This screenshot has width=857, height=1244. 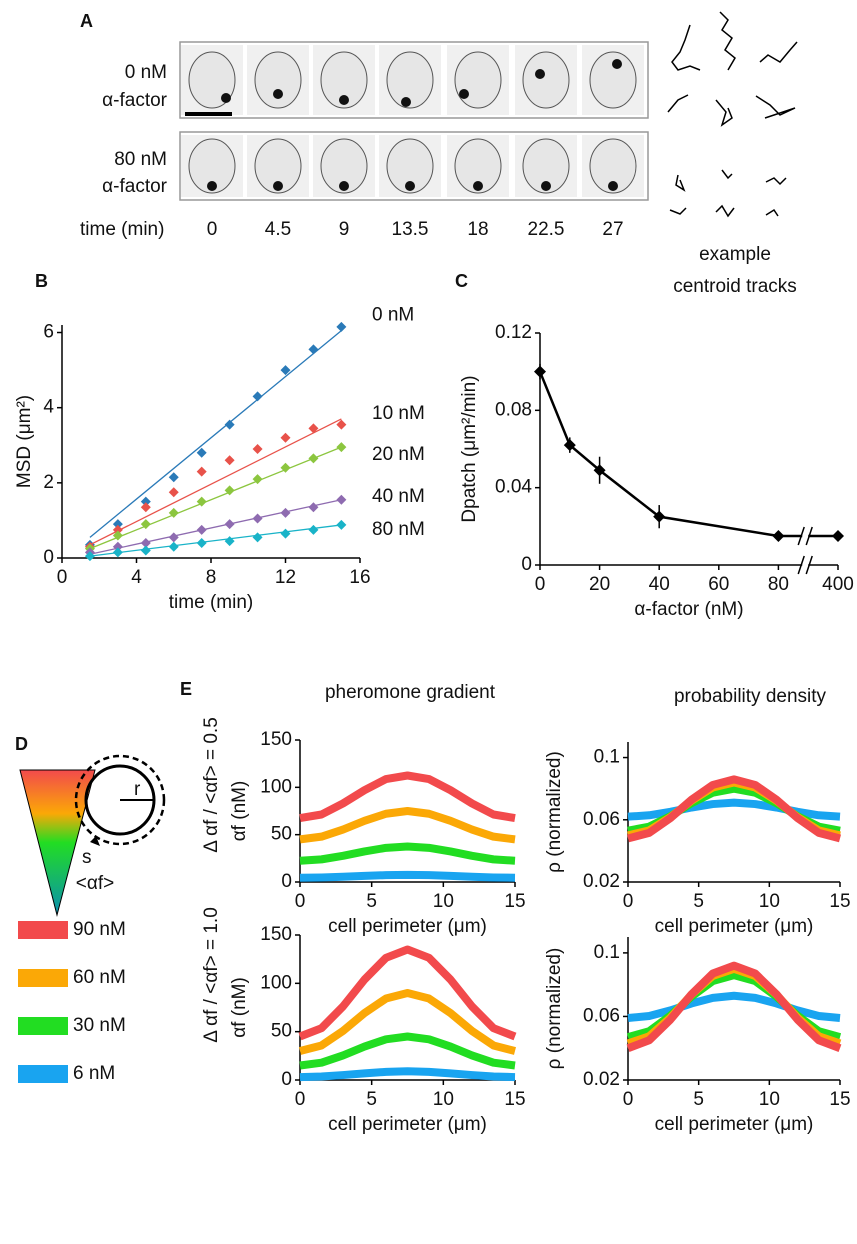 What do you see at coordinates (99, 929) in the screenshot?
I see `legend-label: 90 nM` at bounding box center [99, 929].